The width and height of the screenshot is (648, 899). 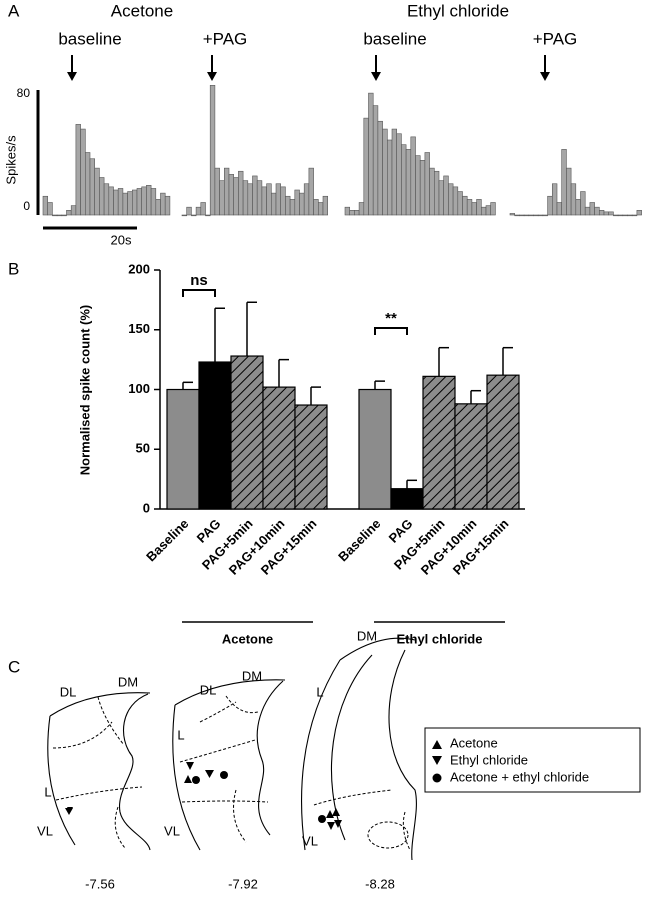 I want to click on y-tick-label: 0, so click(x=146, y=507).